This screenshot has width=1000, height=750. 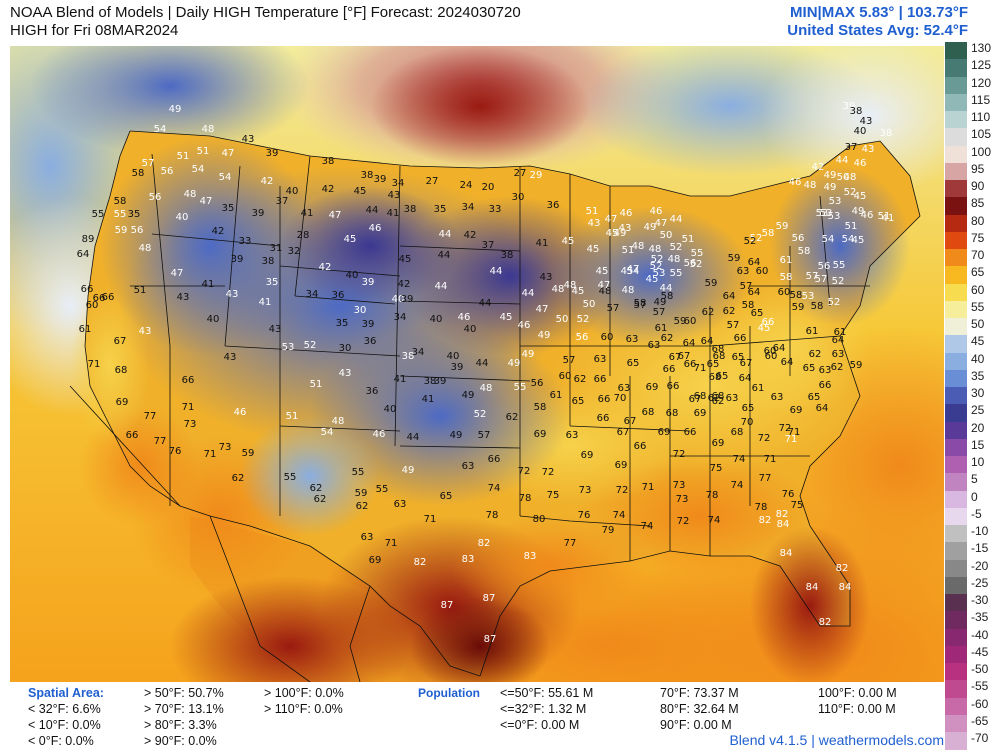 What do you see at coordinates (980, 634) in the screenshot?
I see `colorbar-tick-label: -40` at bounding box center [980, 634].